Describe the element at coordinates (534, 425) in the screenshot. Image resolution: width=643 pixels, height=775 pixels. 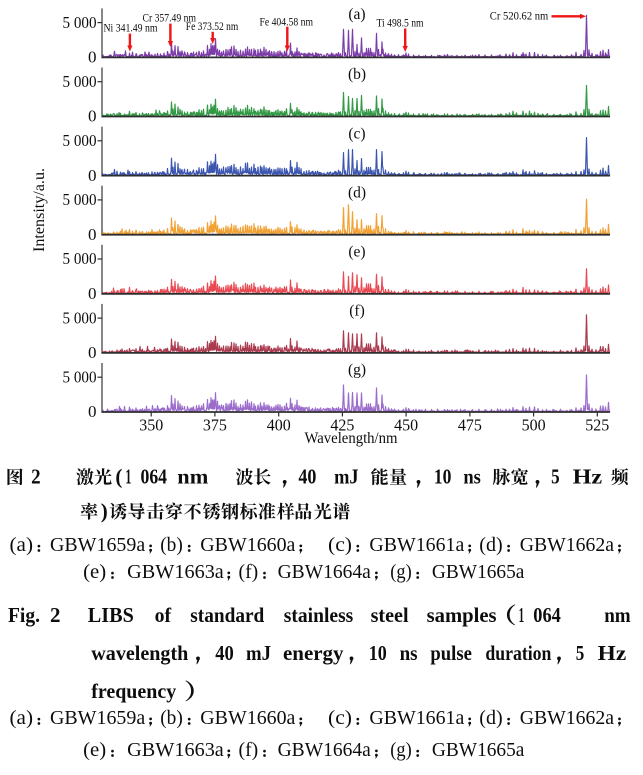
I see `svg-text: 500` at that location.